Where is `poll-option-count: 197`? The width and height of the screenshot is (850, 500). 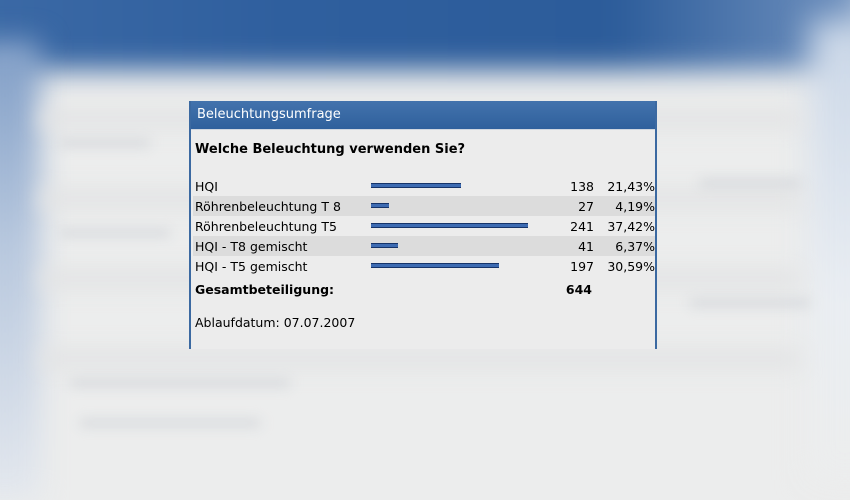
poll-option-count: 197 is located at coordinates (582, 266).